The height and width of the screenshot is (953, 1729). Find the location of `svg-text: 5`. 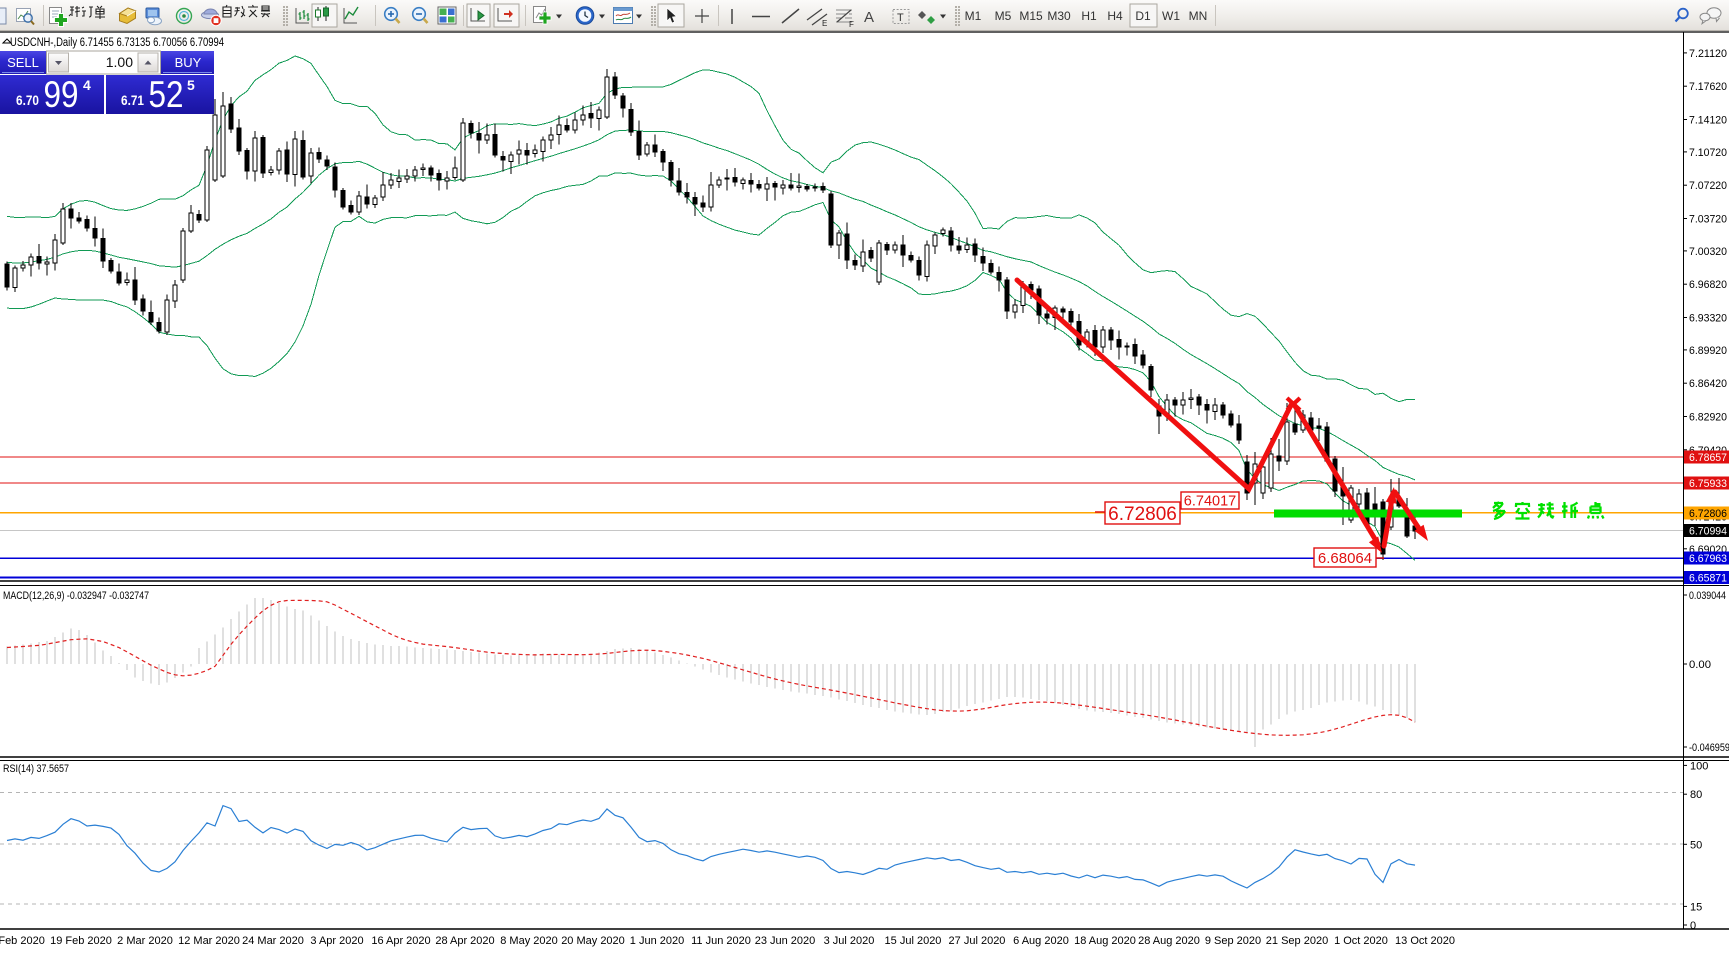

svg-text: 5 is located at coordinates (191, 85).